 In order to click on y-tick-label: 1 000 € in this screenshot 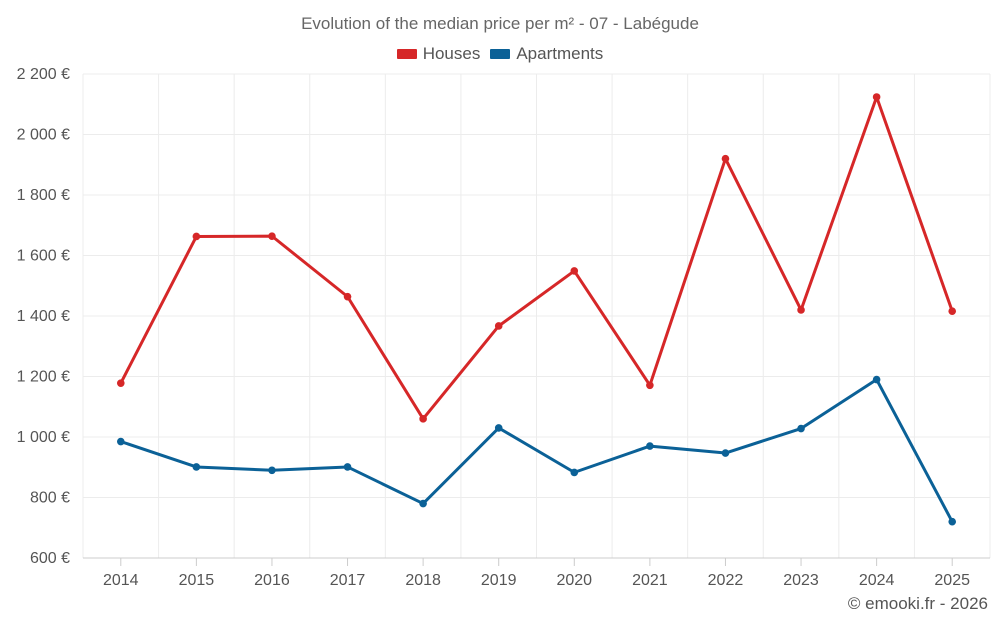, I will do `click(43, 437)`.